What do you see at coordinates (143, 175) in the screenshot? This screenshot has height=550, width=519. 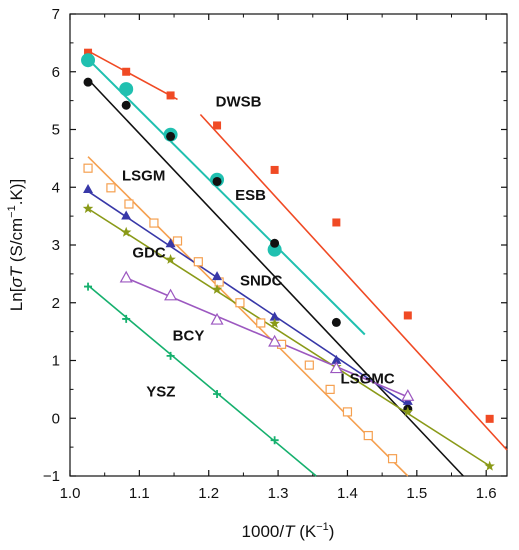 I see `lsgm-series-label: LSGM` at bounding box center [143, 175].